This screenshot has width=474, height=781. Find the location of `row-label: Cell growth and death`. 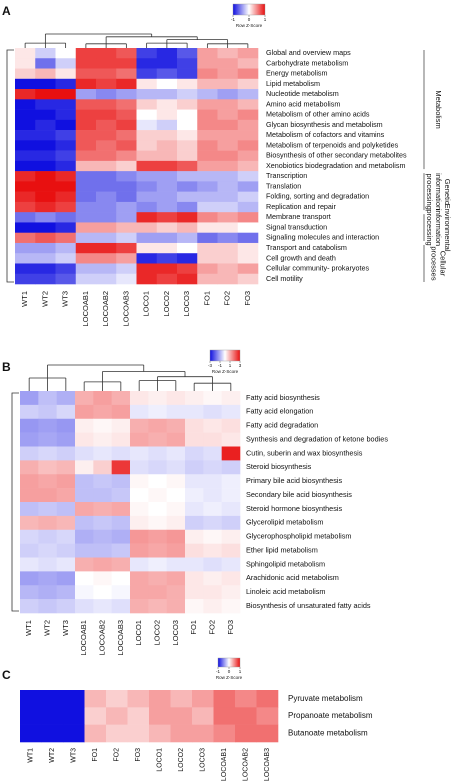

row-label: Cell growth and death is located at coordinates (301, 257).